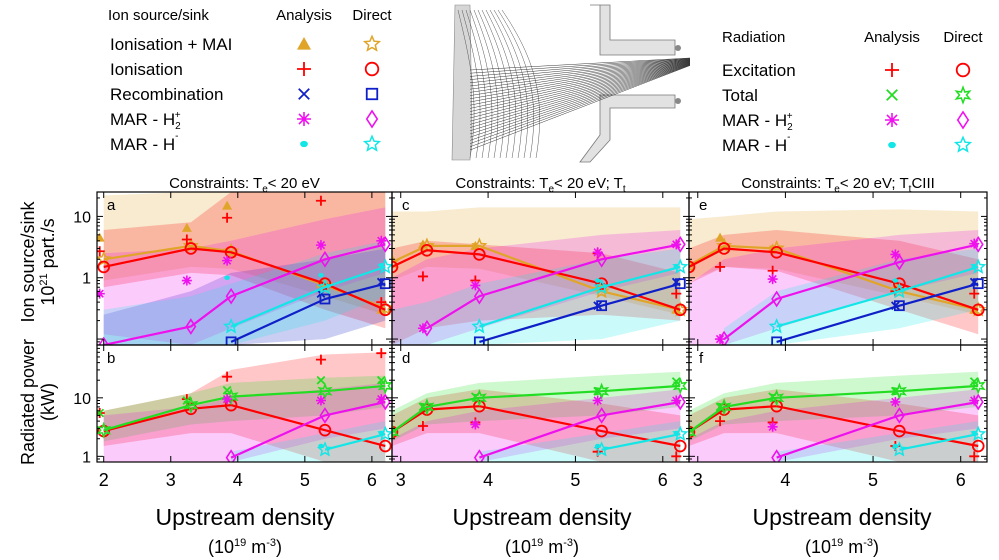 The image size is (999, 560). I want to click on y-tick-label: 1, so click(86, 457).